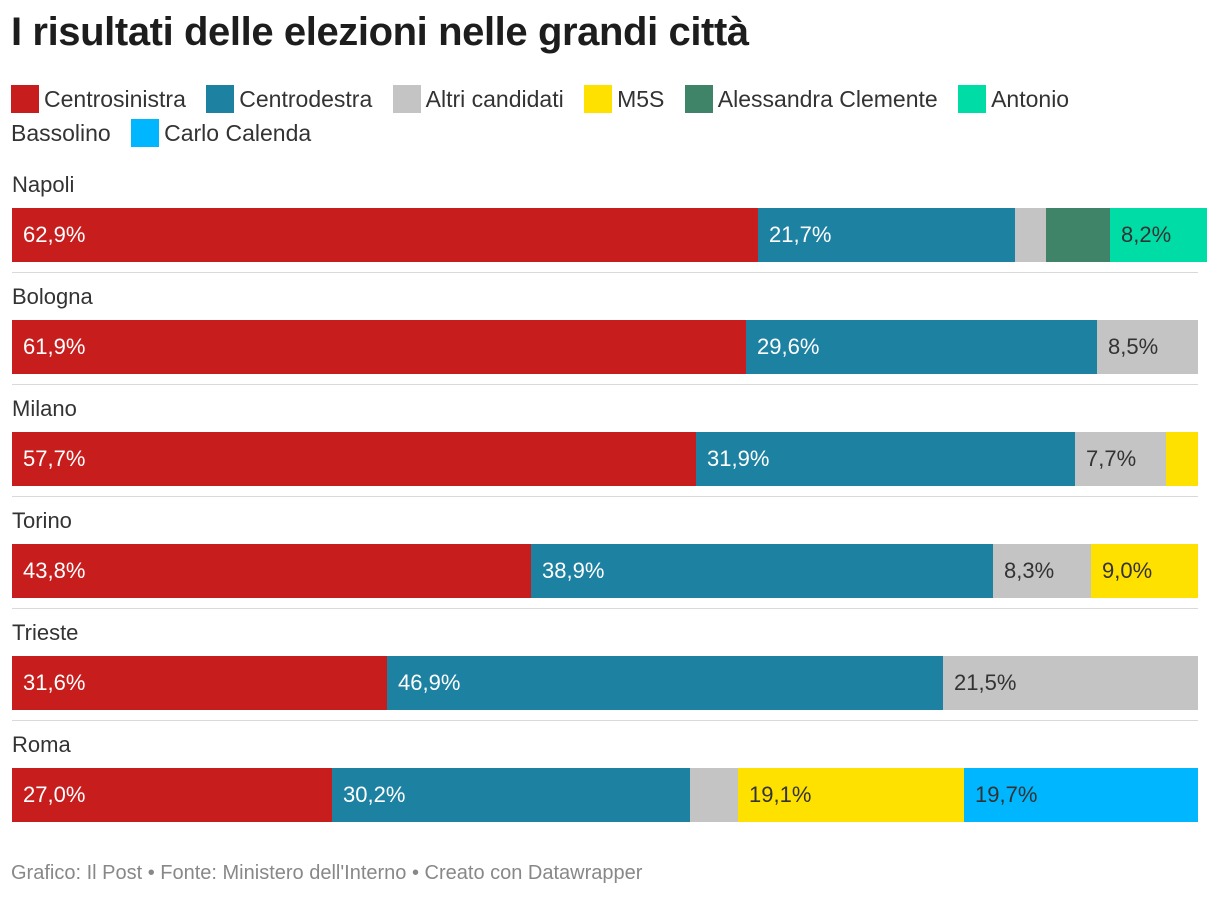 This screenshot has height=898, width=1220. I want to click on legend-item-altri-candidati: Altri candidati, so click(478, 99).